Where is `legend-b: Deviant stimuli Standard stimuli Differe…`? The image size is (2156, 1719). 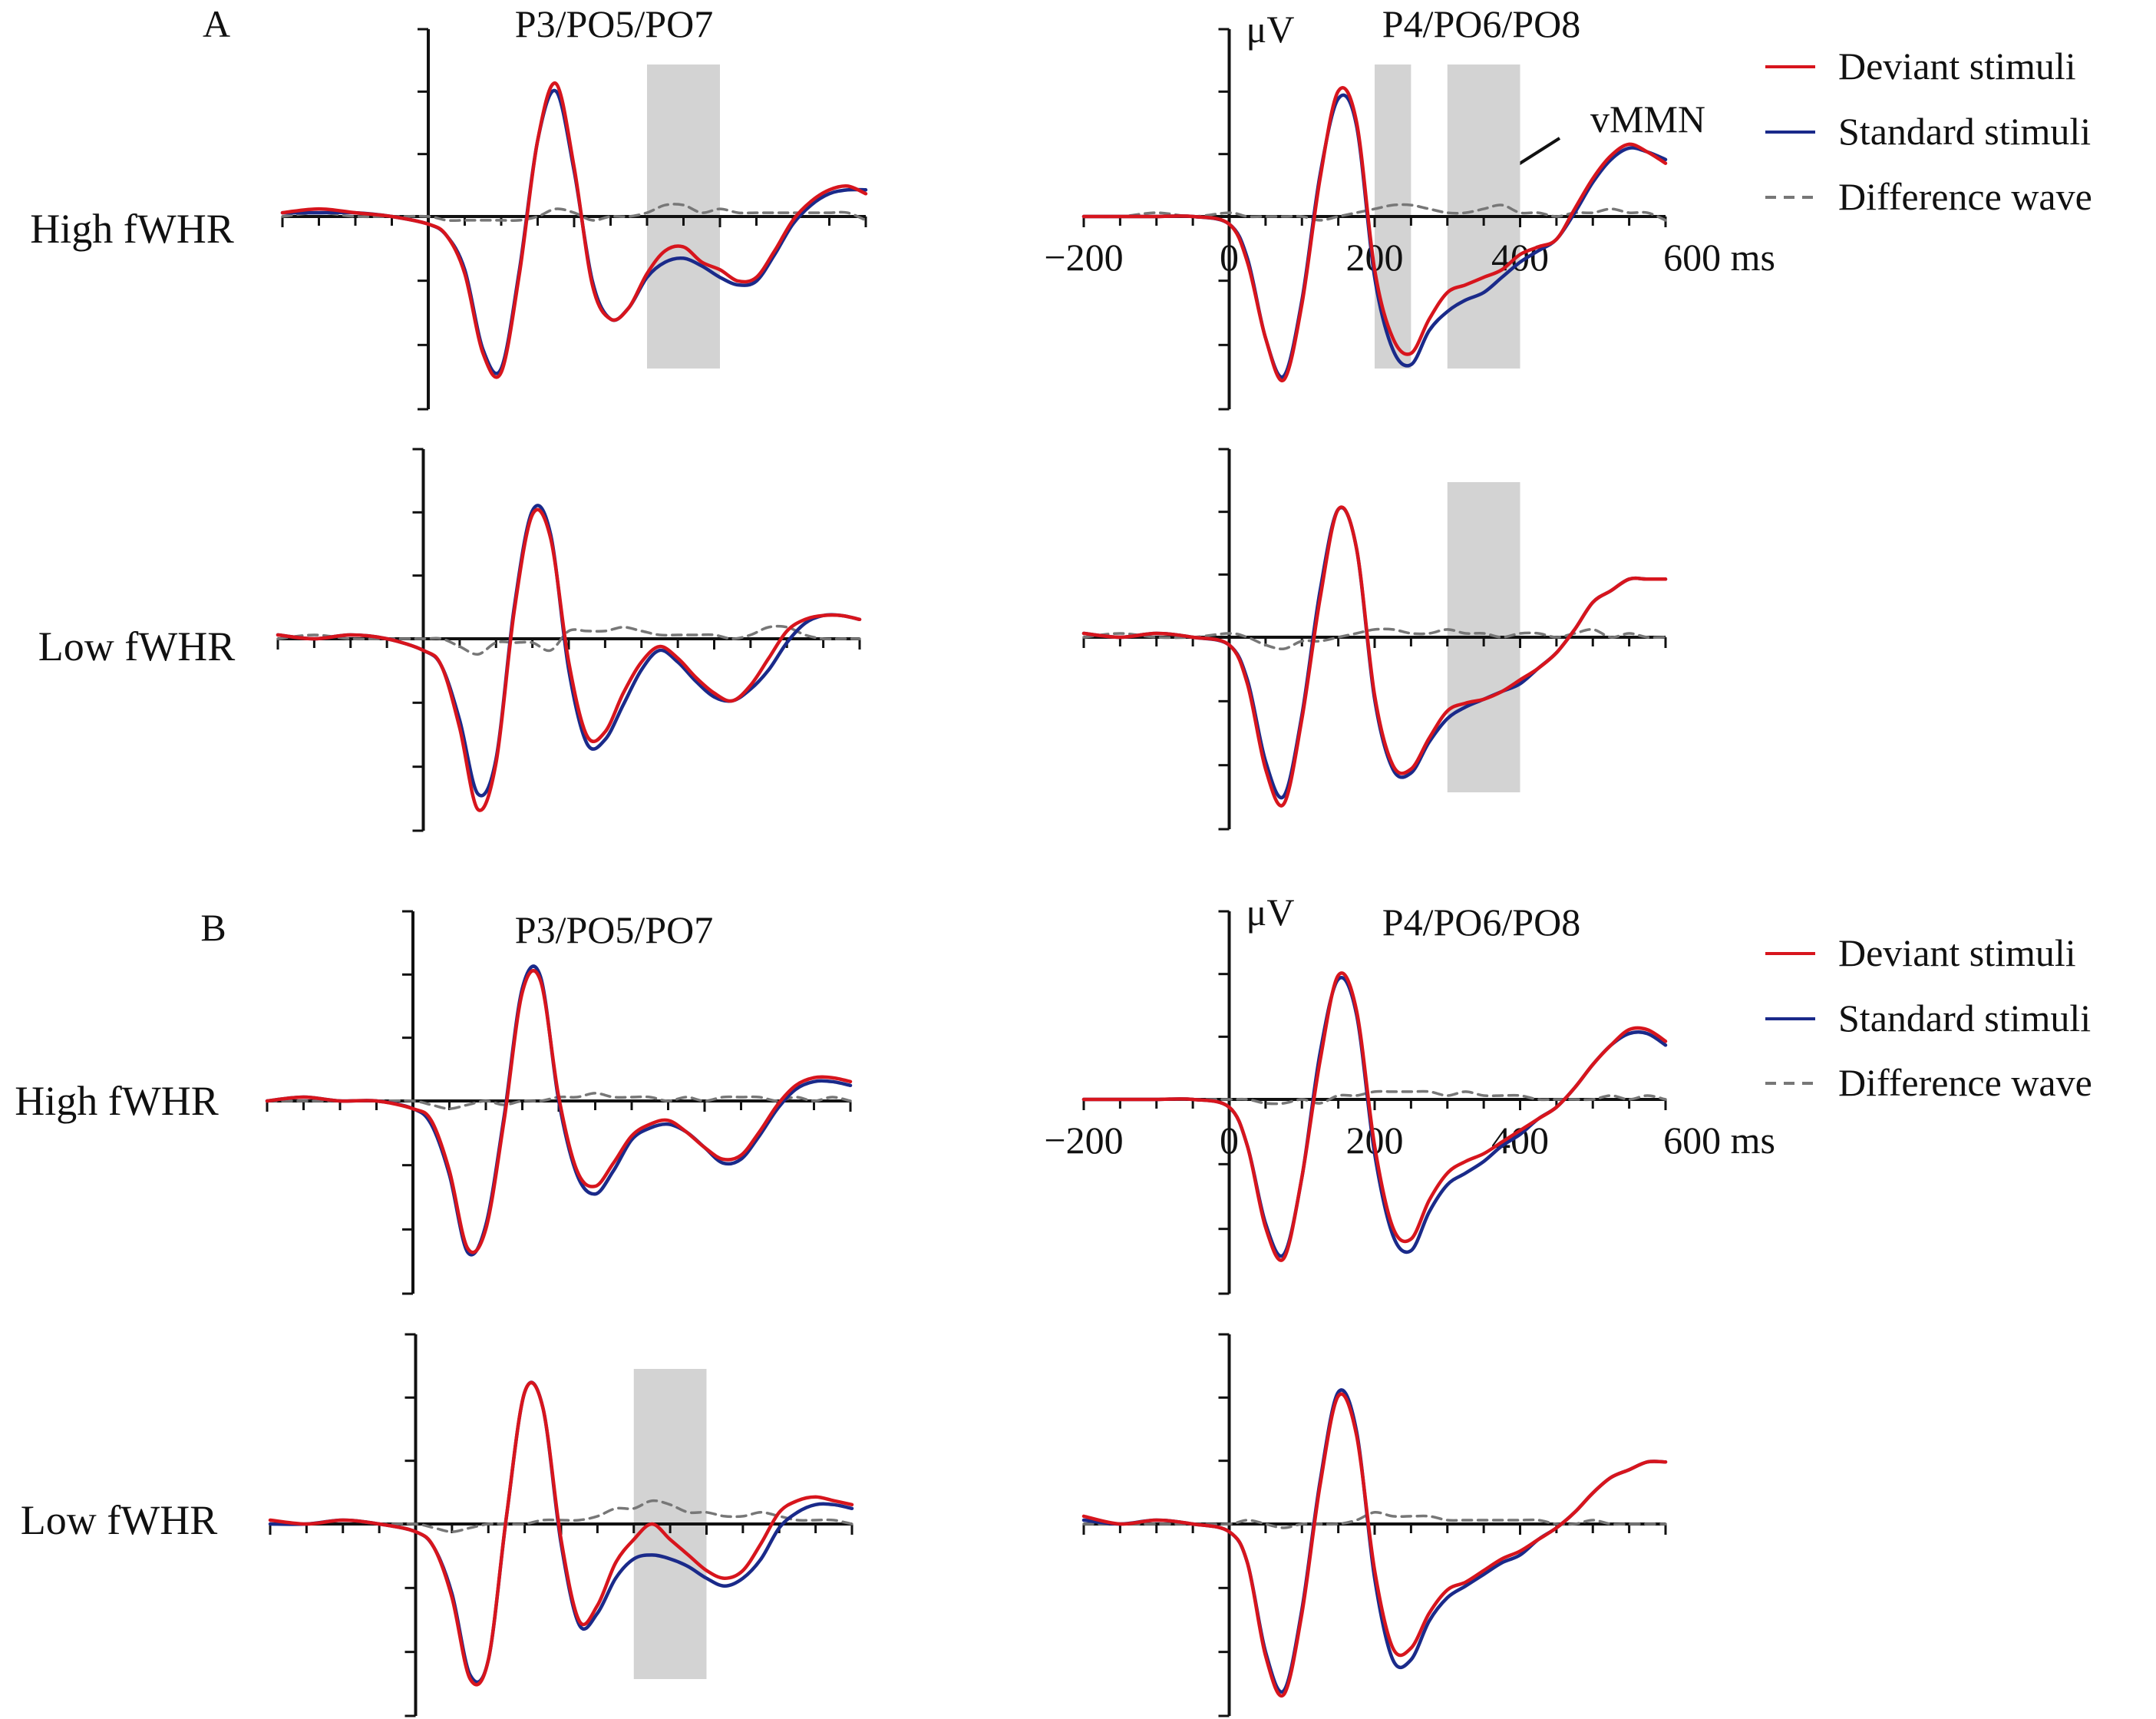
legend-b: Deviant stimuli Standard stimuli Differe… is located at coordinates (1929, 1017).